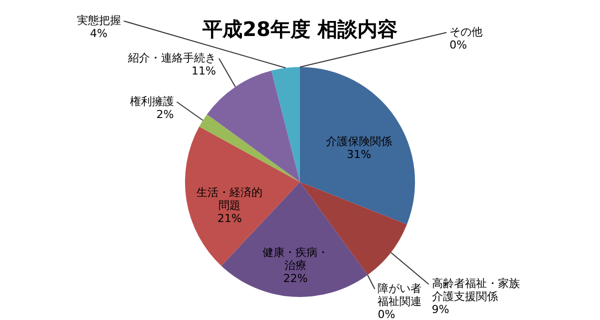 The width and height of the screenshot is (600, 320). I want to click on data-label: 4%, so click(99, 33).